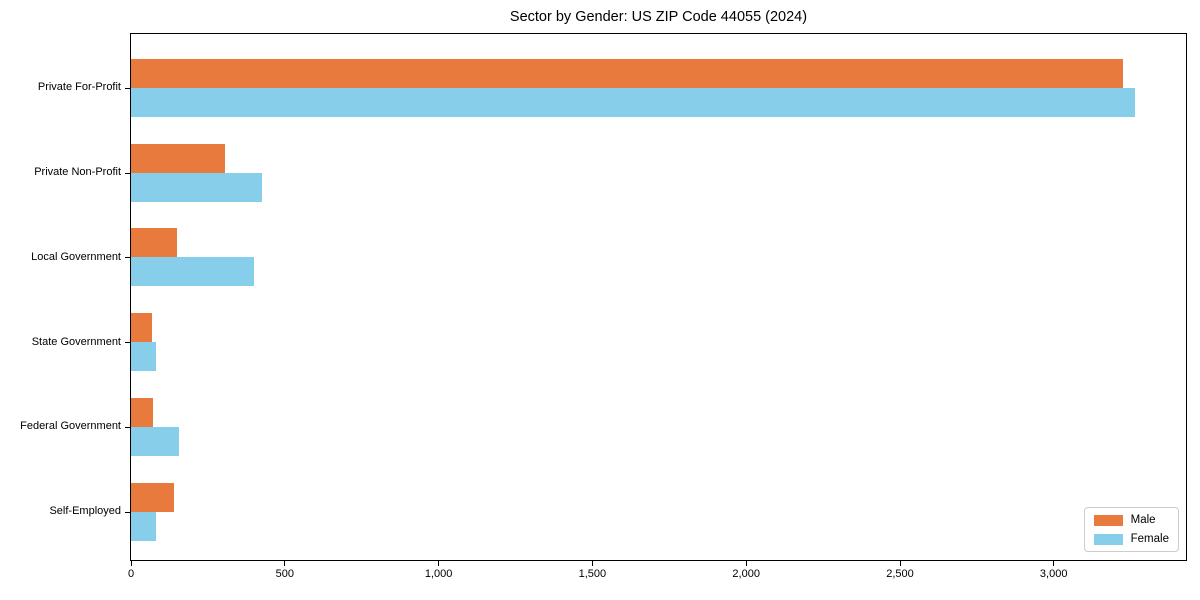 The height and width of the screenshot is (600, 1200). Describe the element at coordinates (153, 497) in the screenshot. I see `bar-male-self-employed` at that location.